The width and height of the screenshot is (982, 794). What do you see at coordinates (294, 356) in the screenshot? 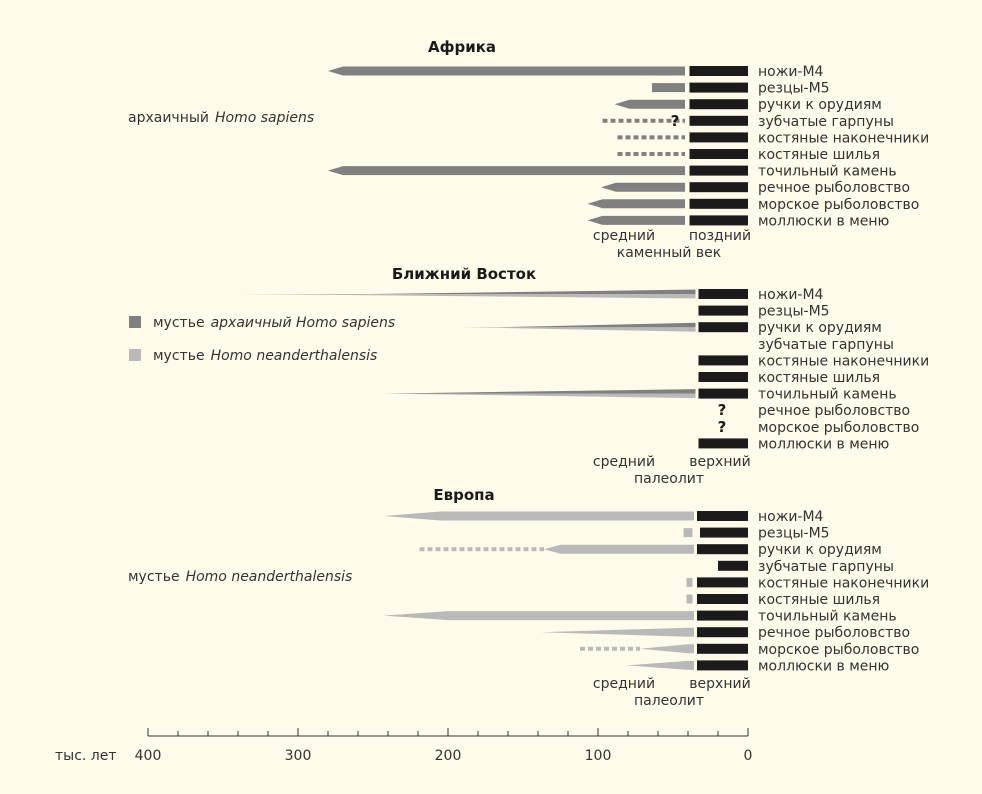
I see `legend-species: Homo neanderthalensis` at bounding box center [294, 356].